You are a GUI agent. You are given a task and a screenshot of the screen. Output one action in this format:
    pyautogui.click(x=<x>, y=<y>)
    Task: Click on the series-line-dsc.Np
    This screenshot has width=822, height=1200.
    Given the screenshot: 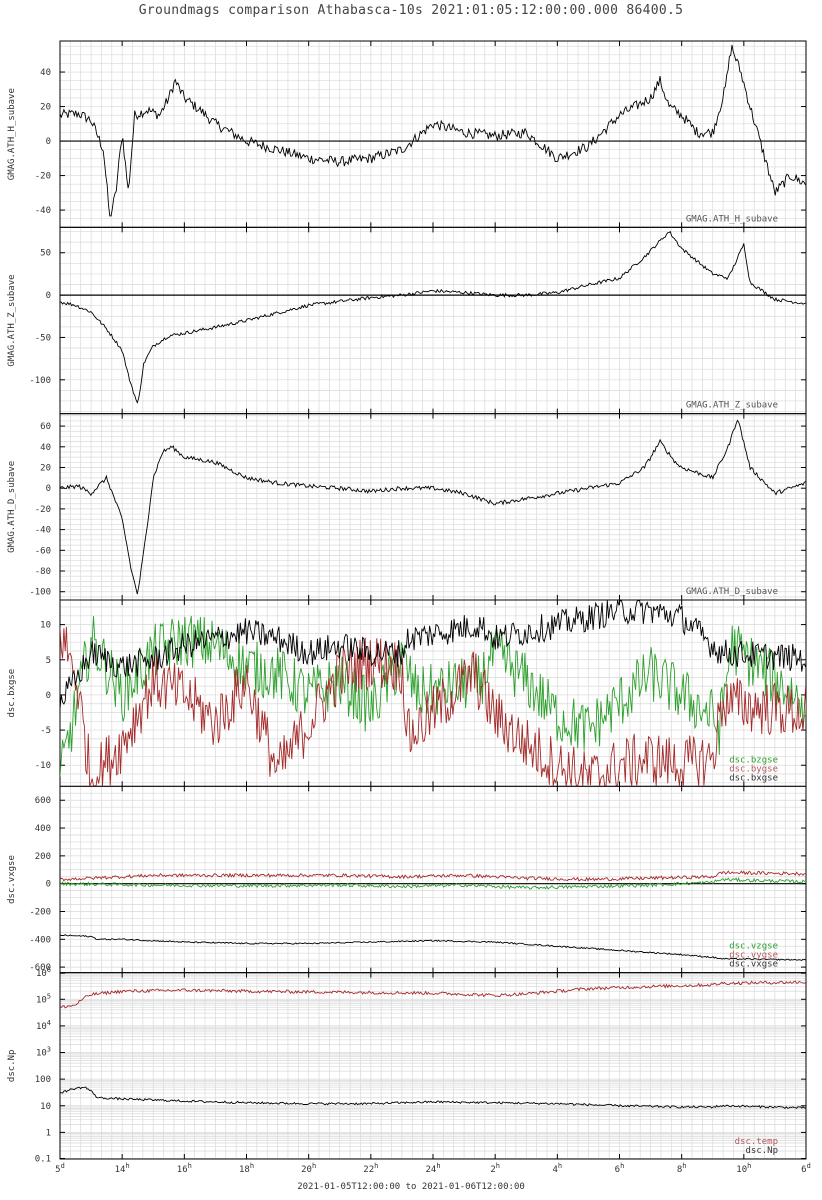 What is the action you would take?
    pyautogui.click(x=433, y=1098)
    